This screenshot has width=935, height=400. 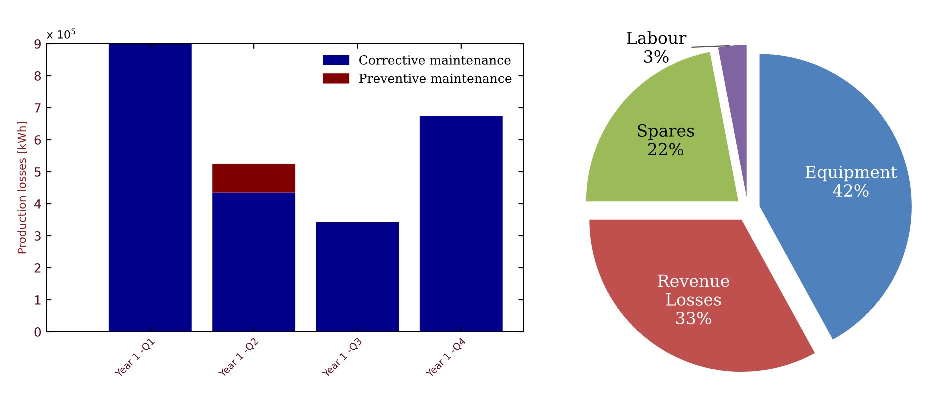 I want to click on y-tick-label: 7, so click(x=37, y=108).